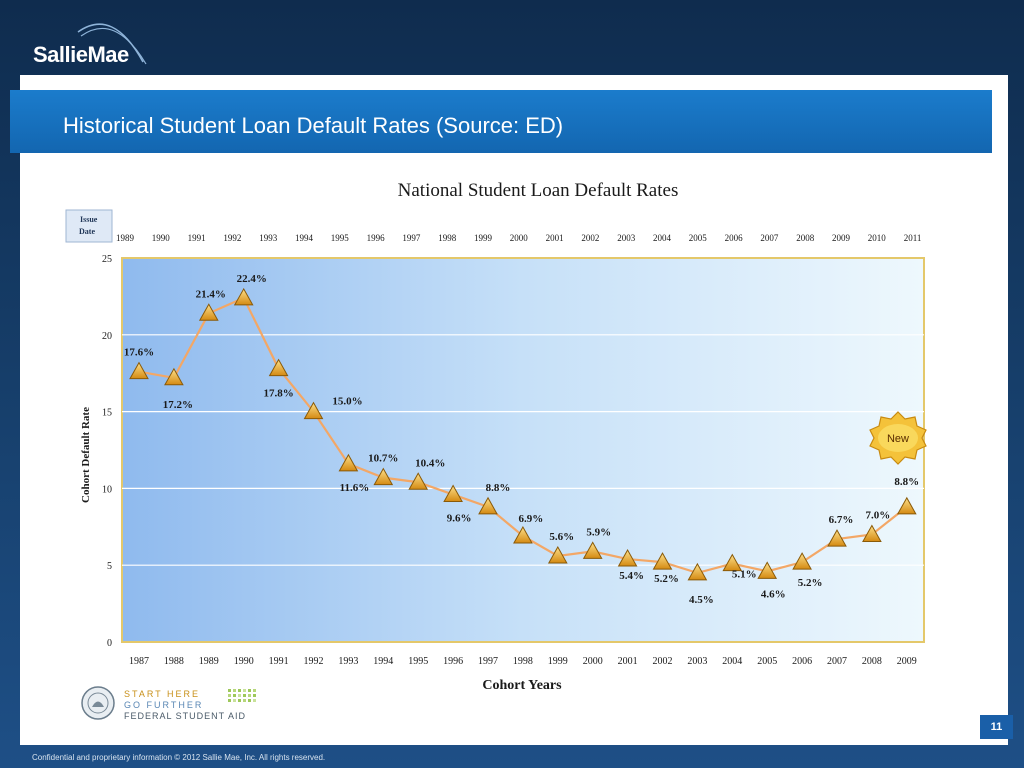  Describe the element at coordinates (769, 238) in the screenshot. I see `issue-date: 2007` at that location.